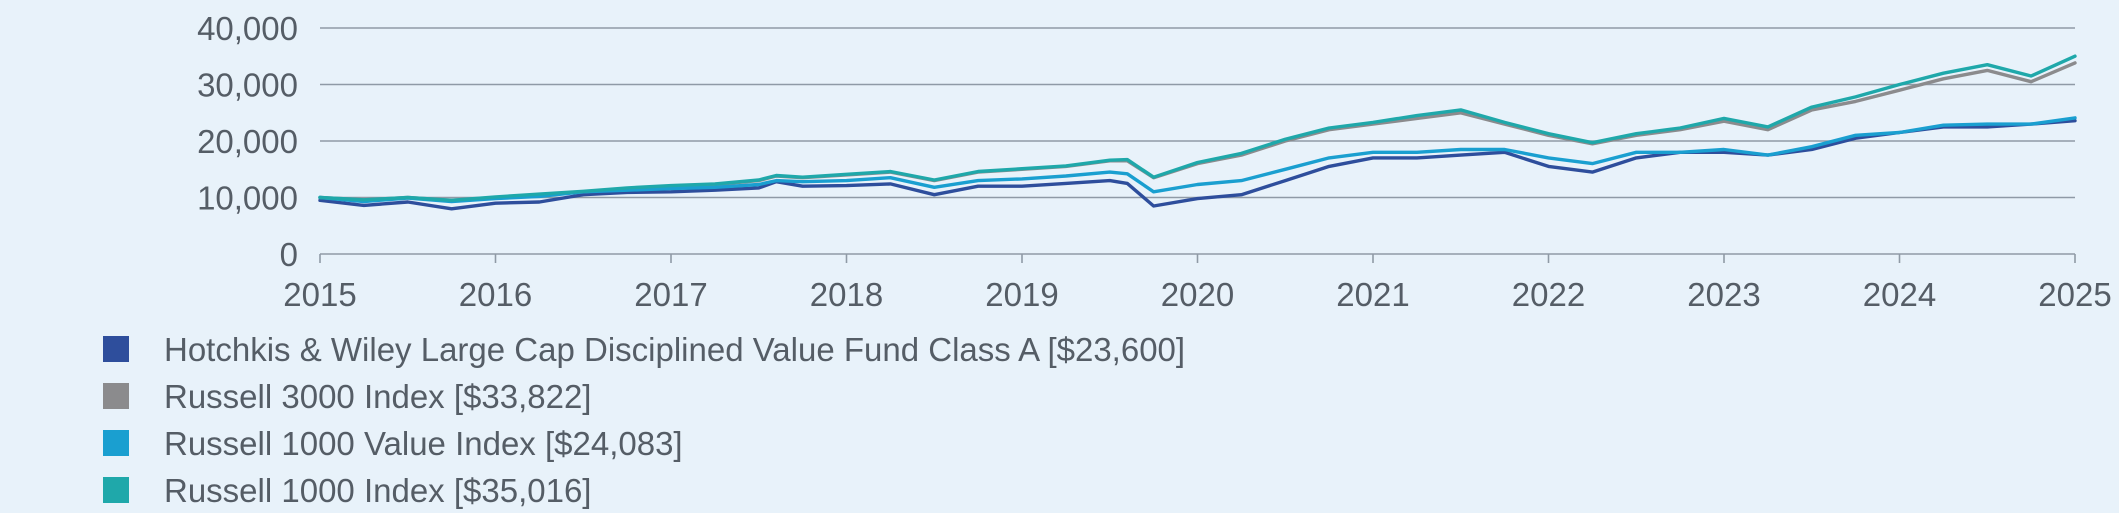 This screenshot has width=2119, height=513. Describe the element at coordinates (247, 85) in the screenshot. I see `y-tick-label: 30,000` at that location.